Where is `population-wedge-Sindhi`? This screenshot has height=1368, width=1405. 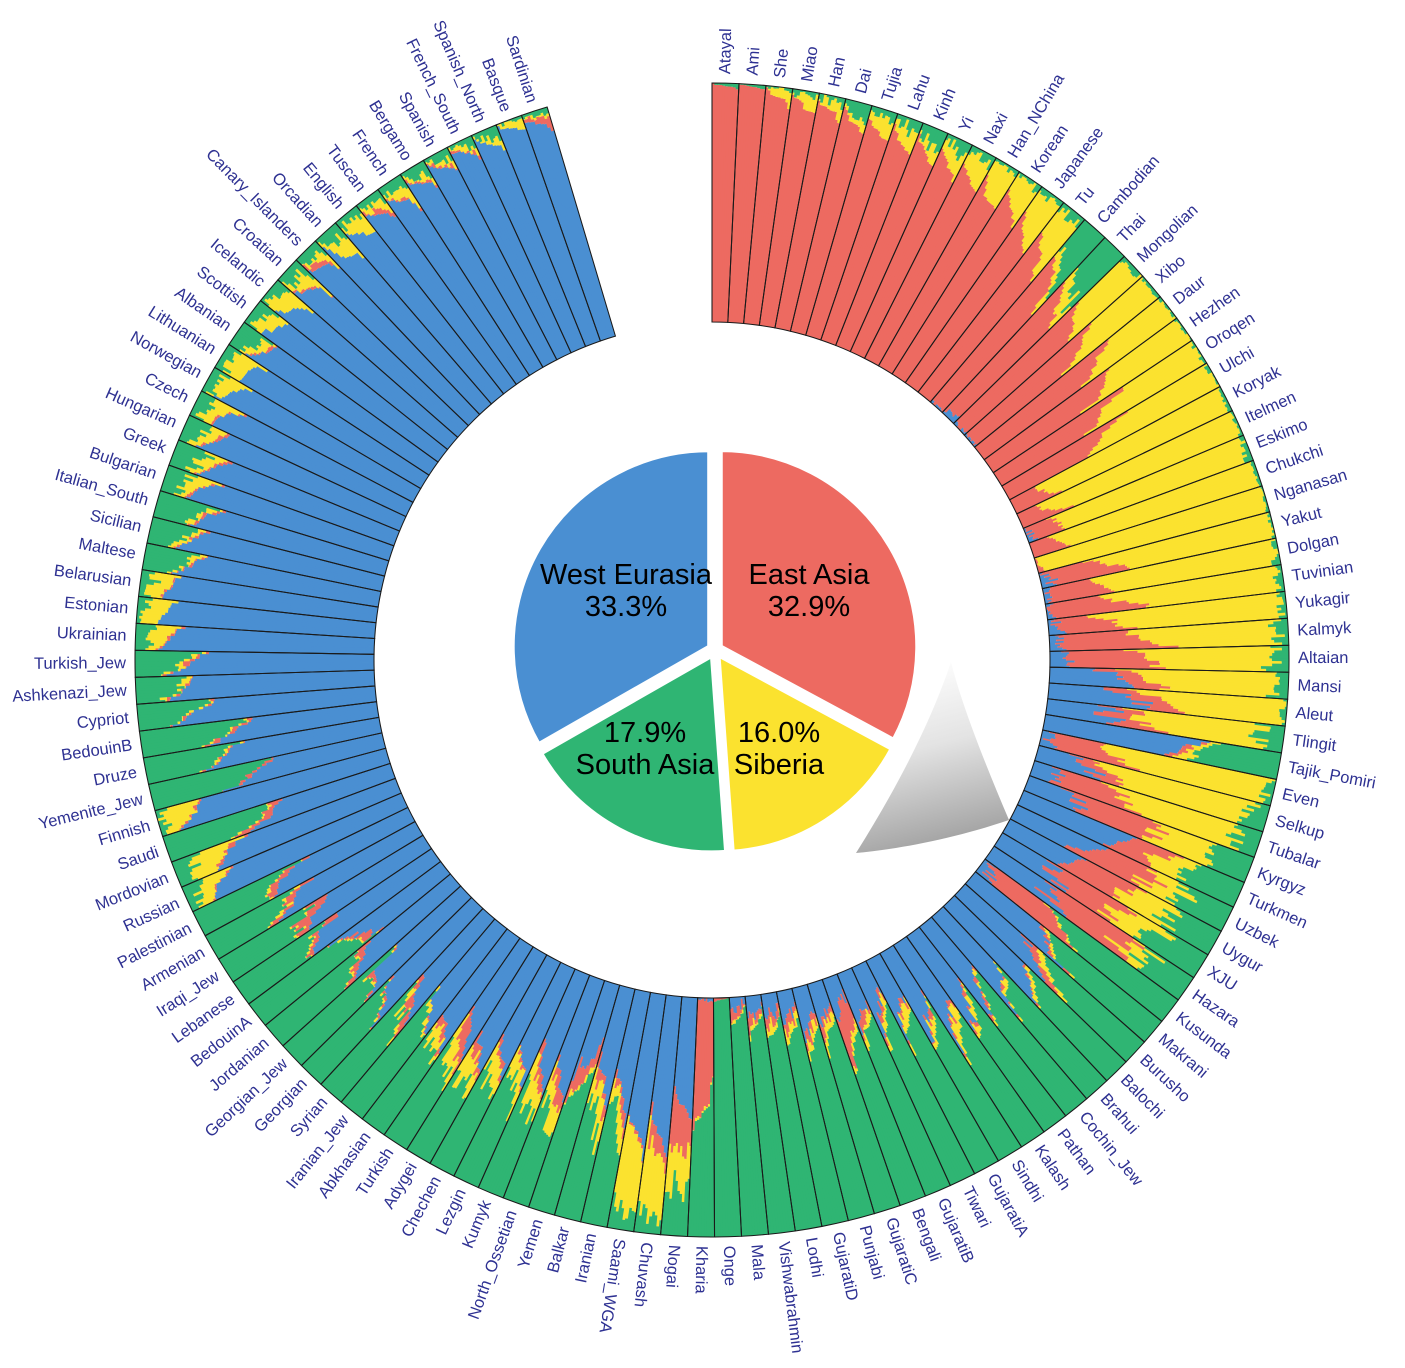 population-wedge-Sindhi is located at coordinates (950, 1053).